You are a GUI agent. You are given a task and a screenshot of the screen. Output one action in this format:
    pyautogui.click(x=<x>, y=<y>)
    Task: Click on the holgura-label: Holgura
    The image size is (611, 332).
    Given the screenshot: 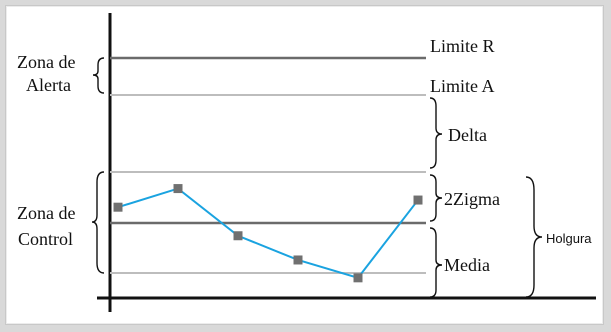 What is the action you would take?
    pyautogui.click(x=569, y=238)
    